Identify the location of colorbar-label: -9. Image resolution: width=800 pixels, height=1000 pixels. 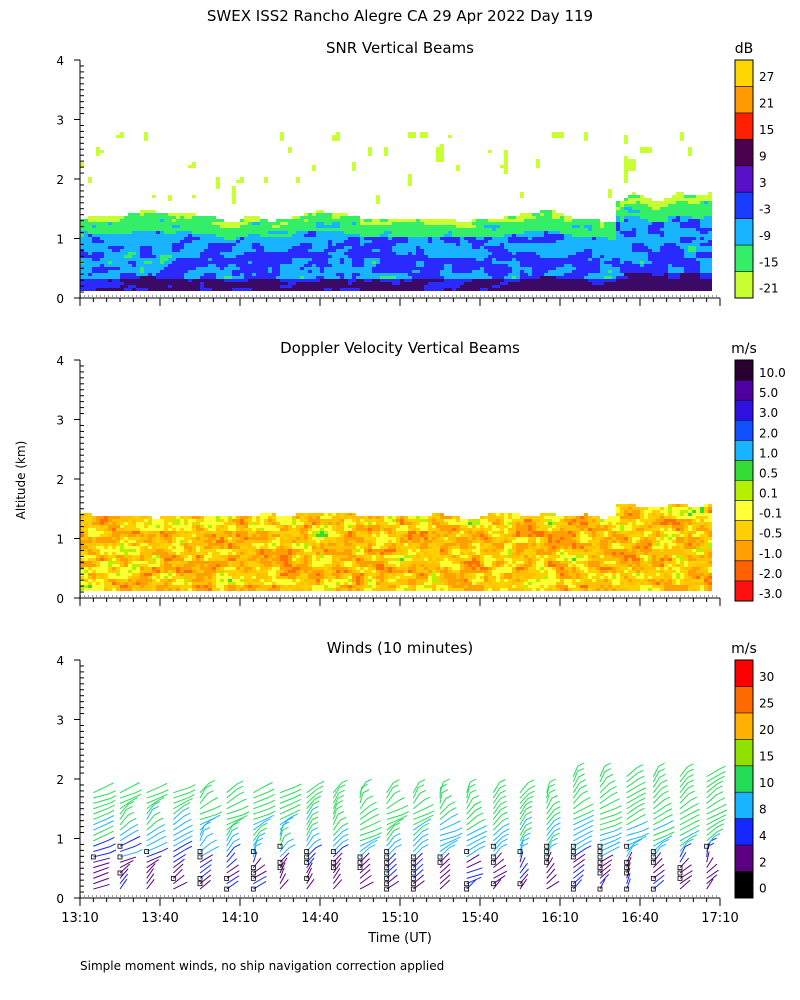
(765, 236).